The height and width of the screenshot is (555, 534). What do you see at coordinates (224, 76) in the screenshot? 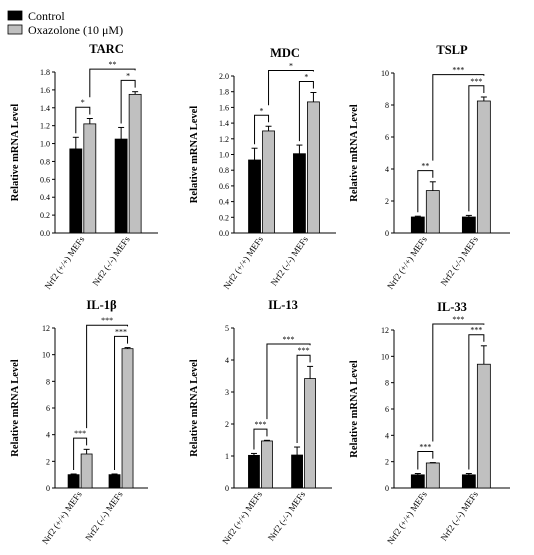
I see `y-tick-label: 2.0` at bounding box center [224, 76].